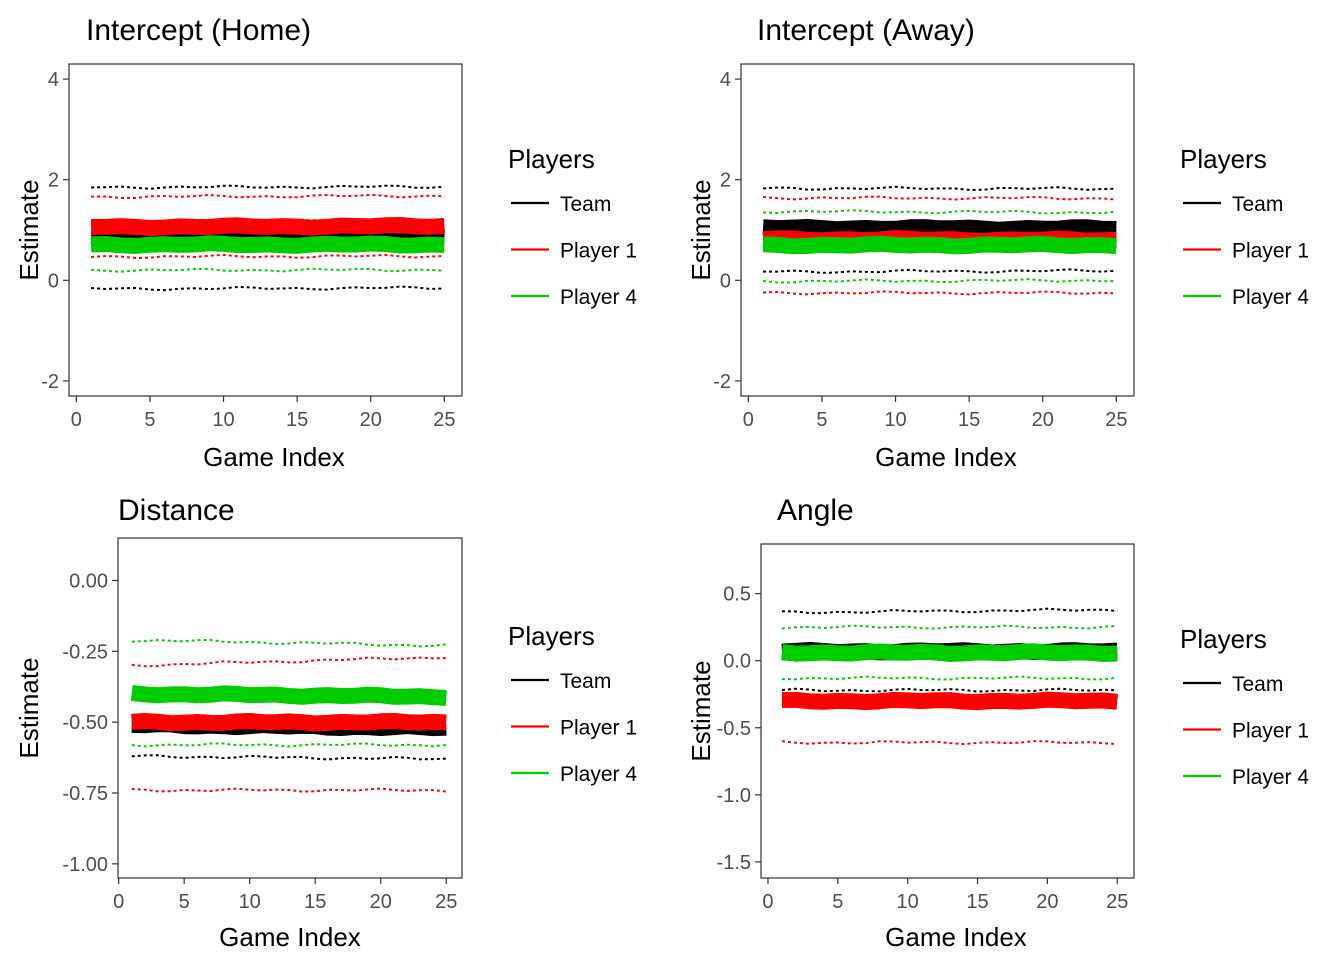 The height and width of the screenshot is (960, 1344). What do you see at coordinates (734, 796) in the screenshot?
I see `y-tick-label: -1.0` at bounding box center [734, 796].